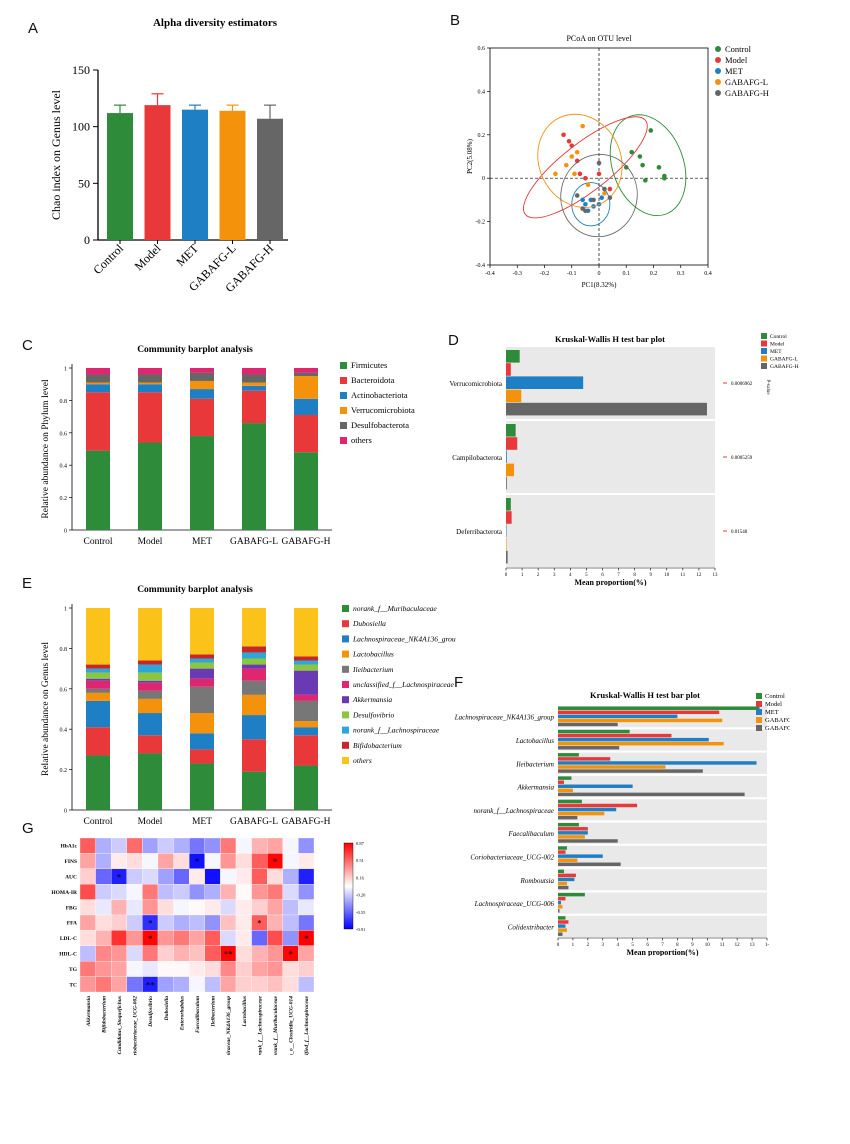 The height and width of the screenshot is (1144, 850). I want to click on y-tick-label: 0, so click(65, 812).